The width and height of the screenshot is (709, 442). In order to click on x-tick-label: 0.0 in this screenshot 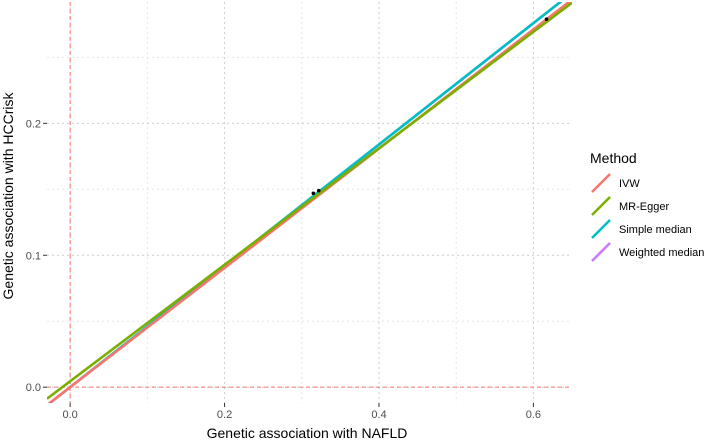, I will do `click(70, 415)`.